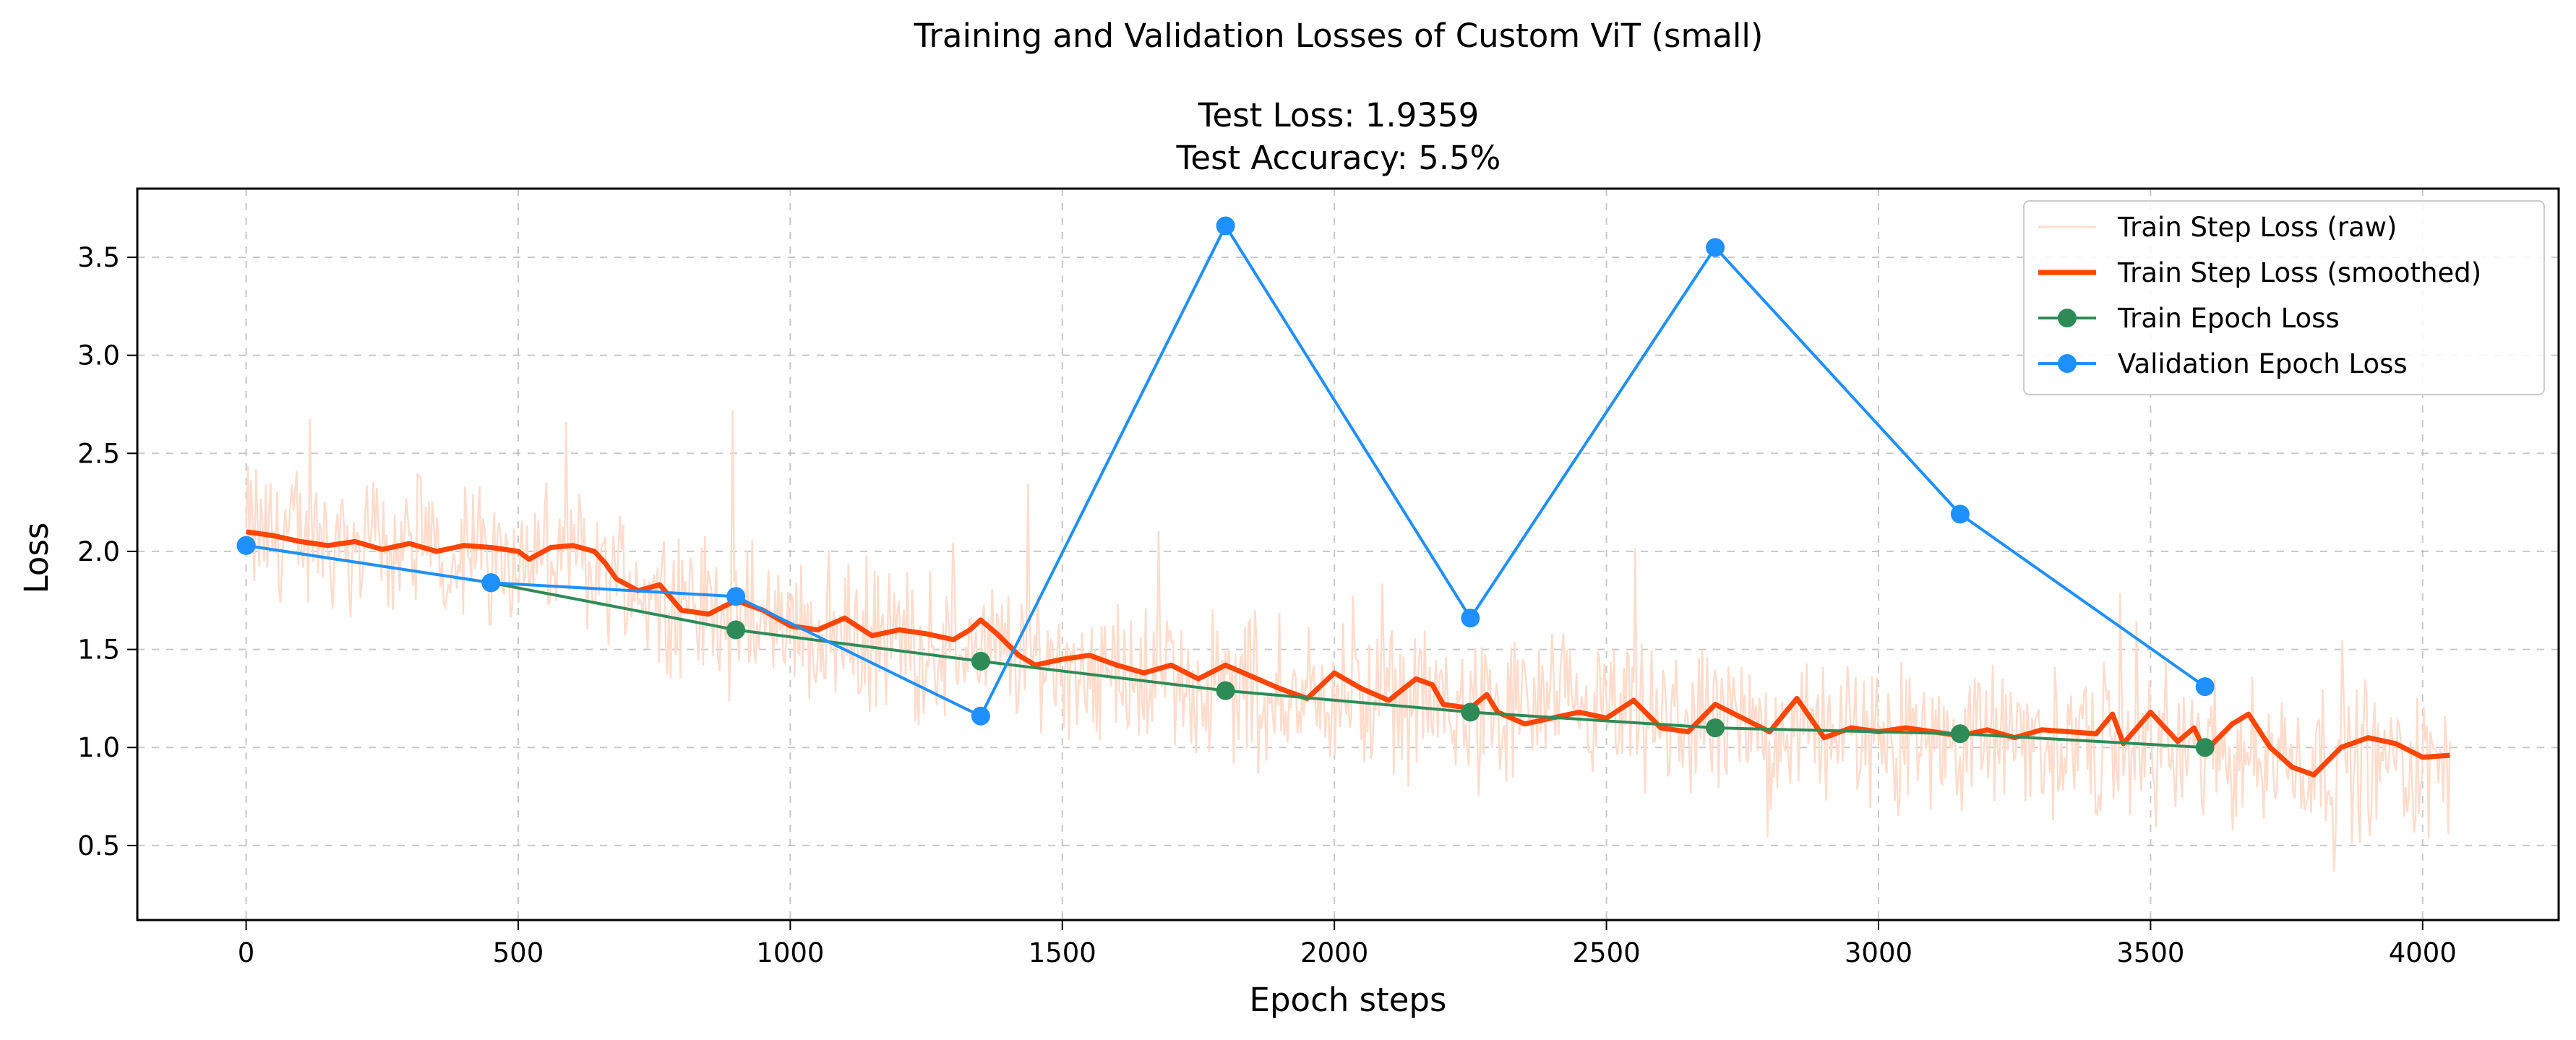 This screenshot has height=1040, width=2576. I want to click on y-tick-label: 0.5, so click(99, 845).